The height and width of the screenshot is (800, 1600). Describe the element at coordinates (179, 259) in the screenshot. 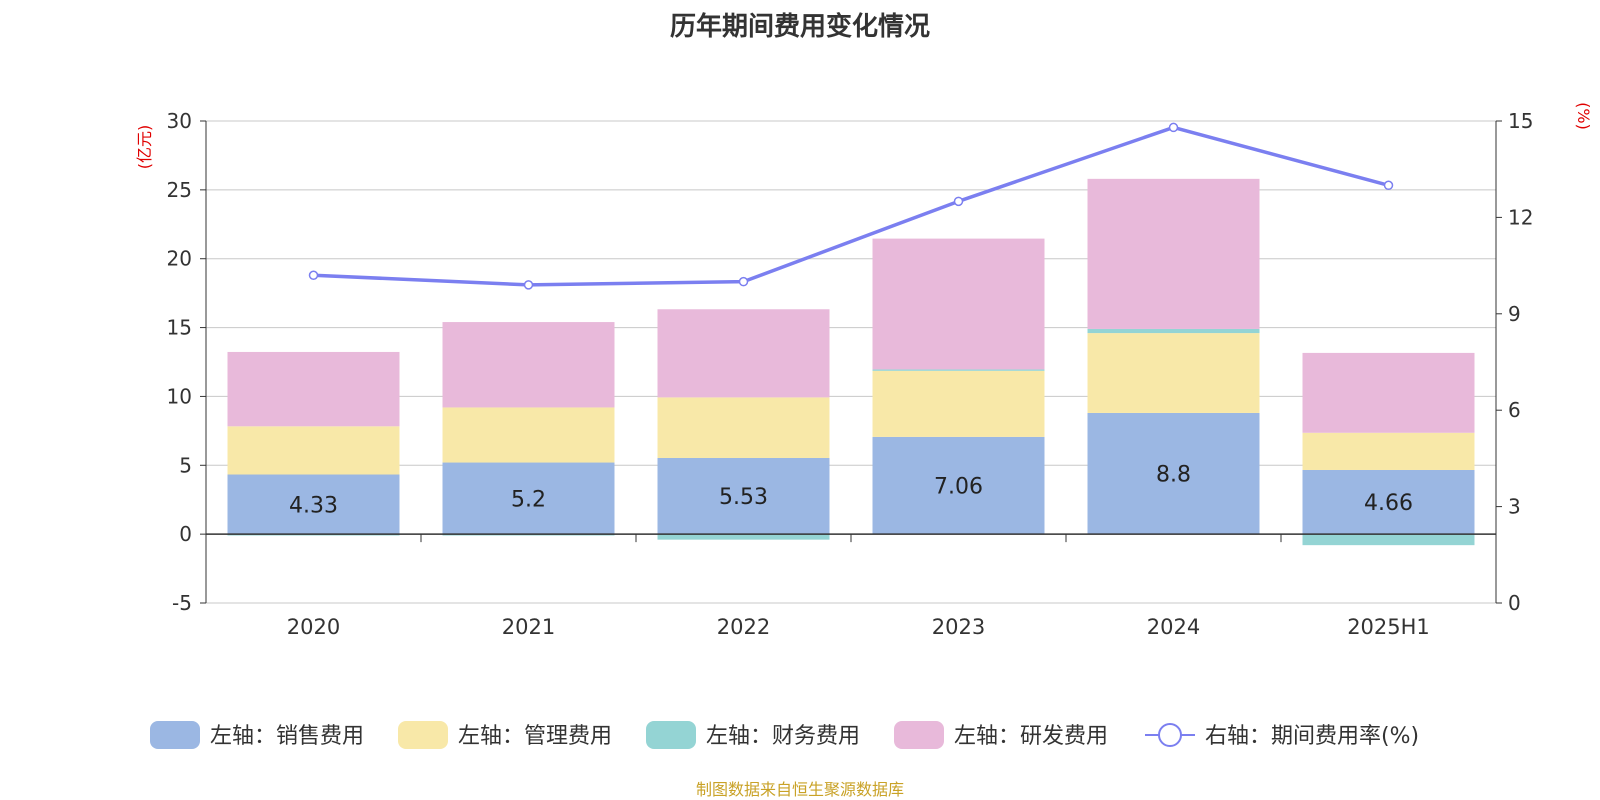

I see `y-left-tick-label: 20` at that location.